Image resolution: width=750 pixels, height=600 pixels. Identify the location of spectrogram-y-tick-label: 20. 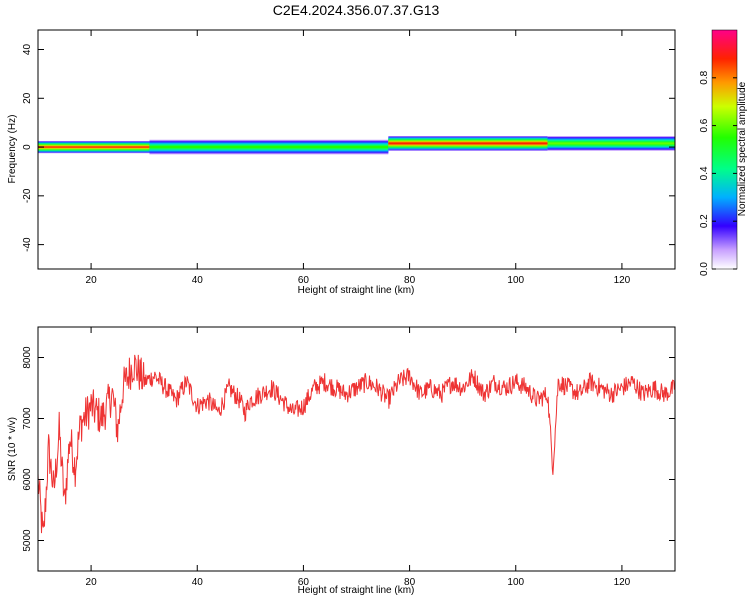
(27, 98).